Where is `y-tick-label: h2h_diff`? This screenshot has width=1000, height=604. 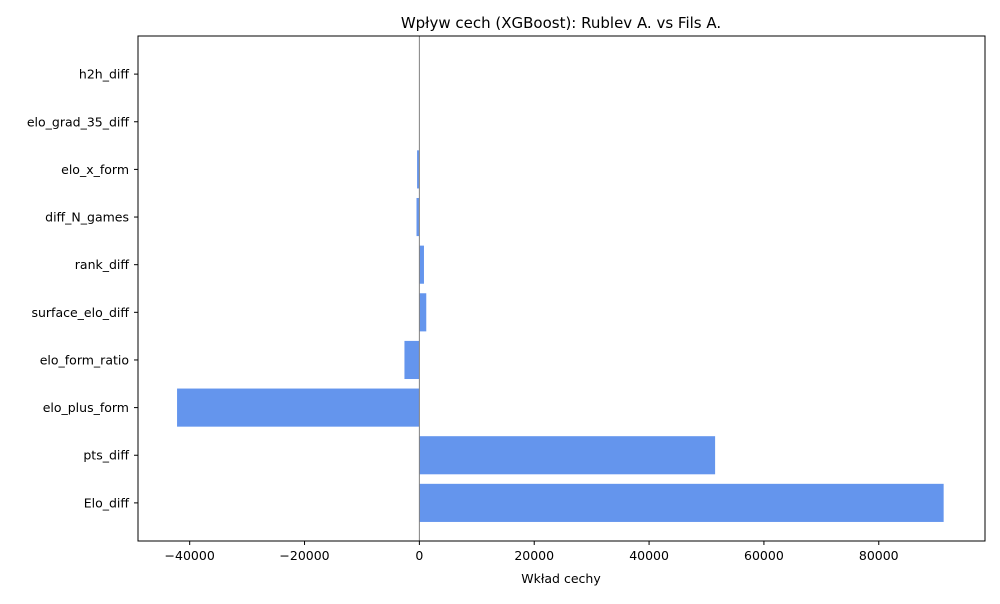 y-tick-label: h2h_diff is located at coordinates (104, 74).